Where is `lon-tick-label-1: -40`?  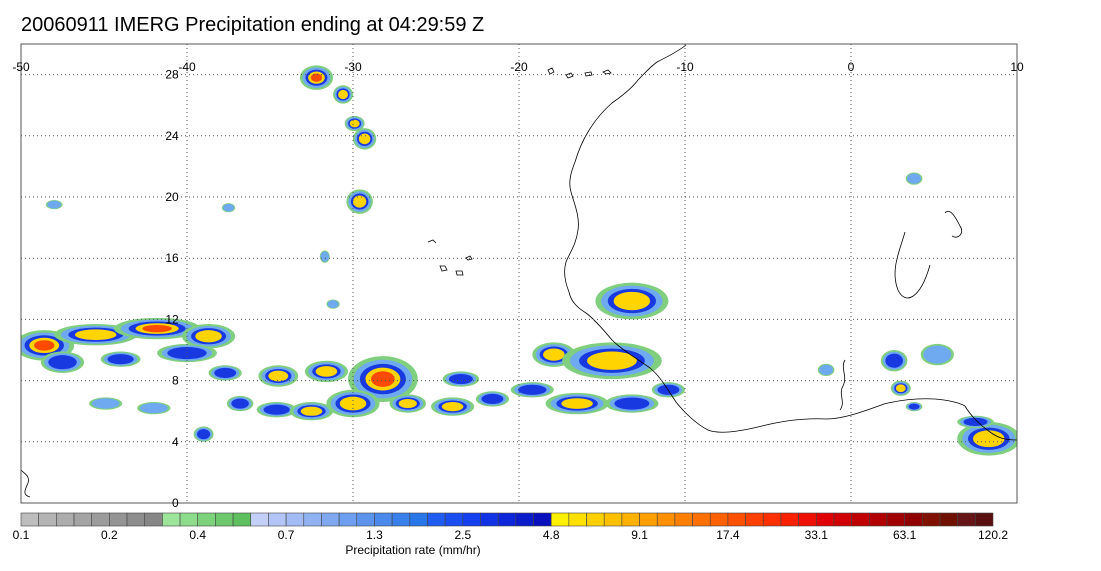 lon-tick-label-1: -40 is located at coordinates (187, 67).